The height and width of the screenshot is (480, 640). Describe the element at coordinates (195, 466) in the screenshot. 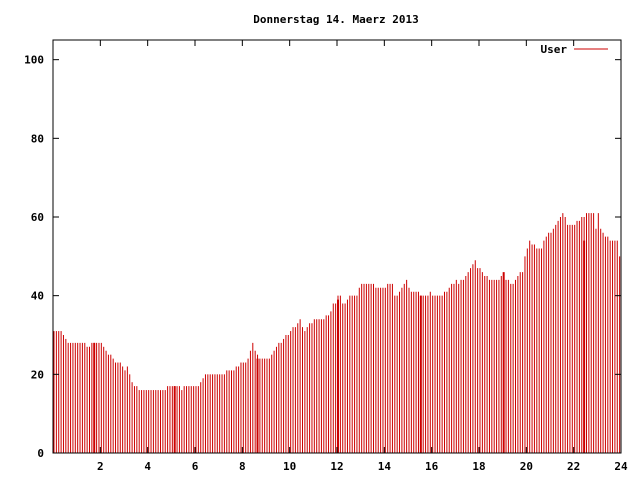

I see `x-tick-label: 6` at that location.